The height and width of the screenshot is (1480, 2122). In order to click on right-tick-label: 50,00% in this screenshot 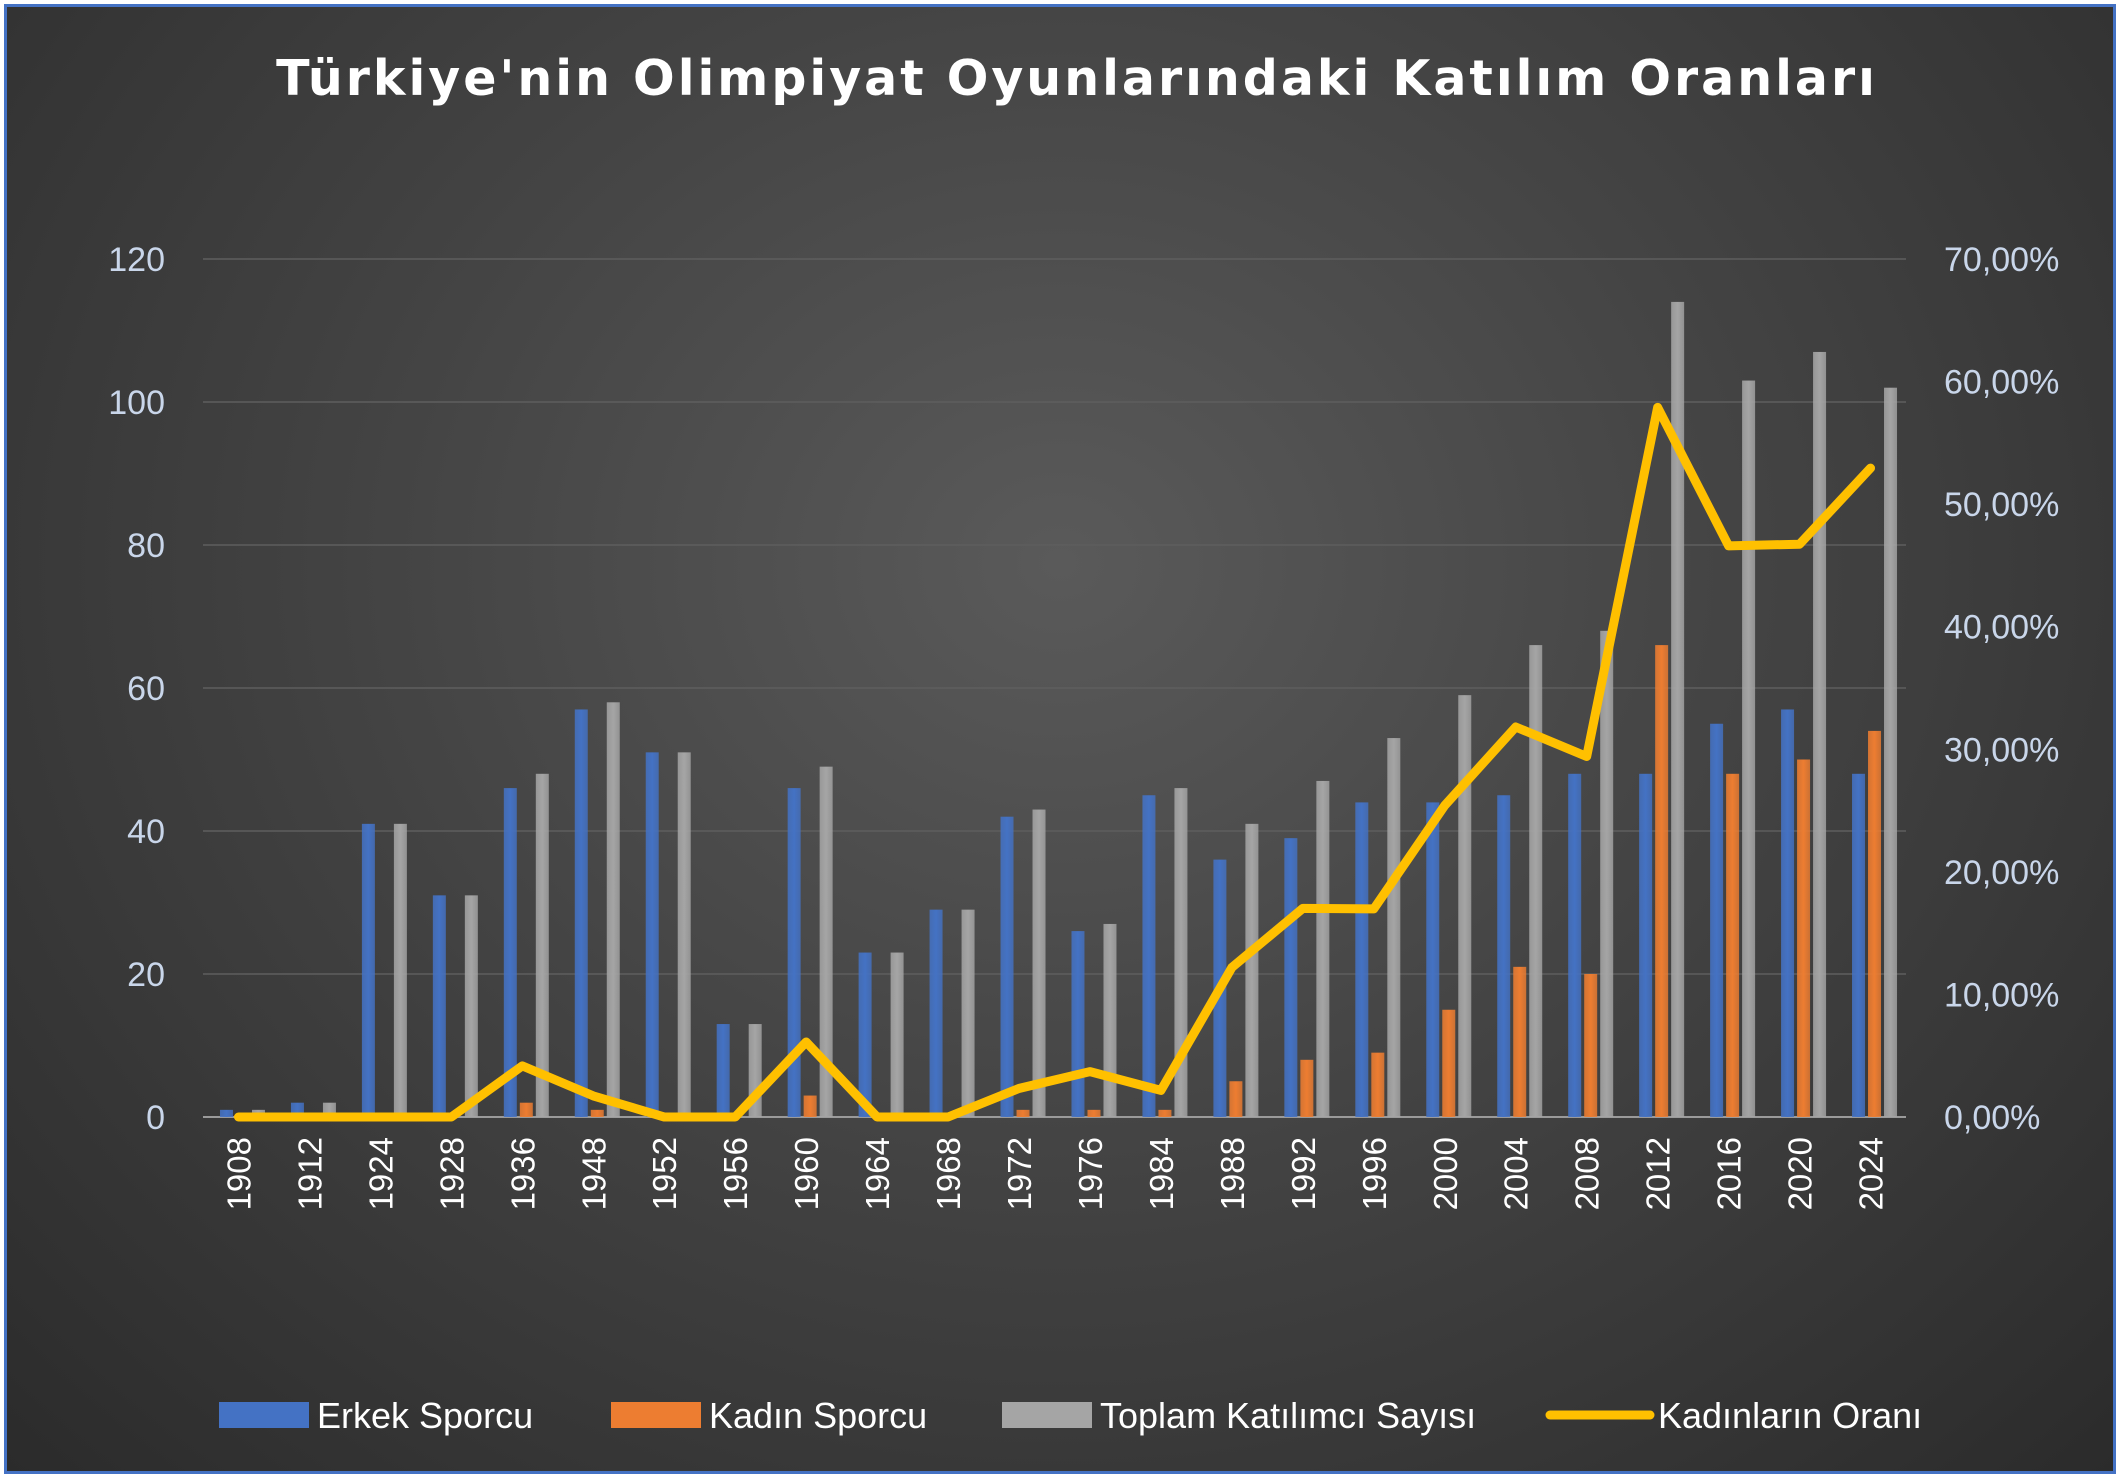, I will do `click(2001, 505)`.